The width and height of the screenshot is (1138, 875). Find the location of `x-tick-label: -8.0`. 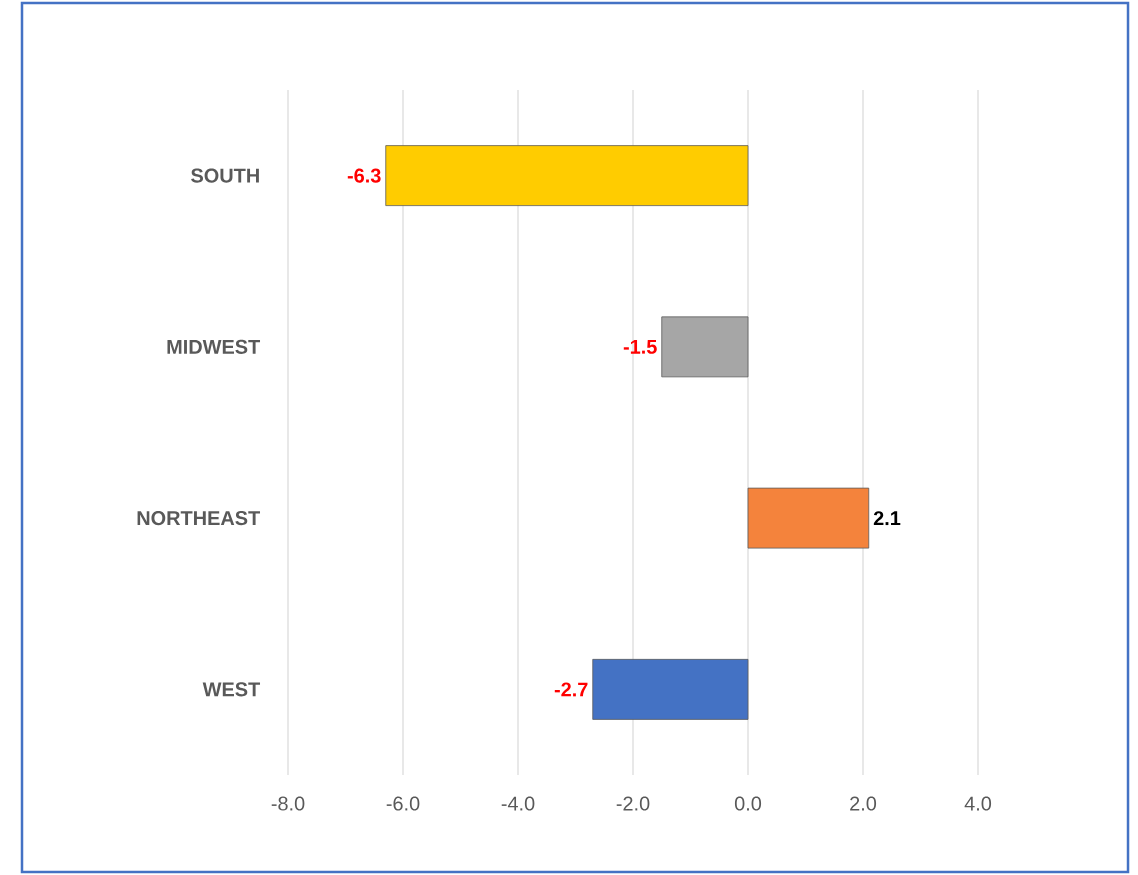

x-tick-label: -8.0 is located at coordinates (288, 803).